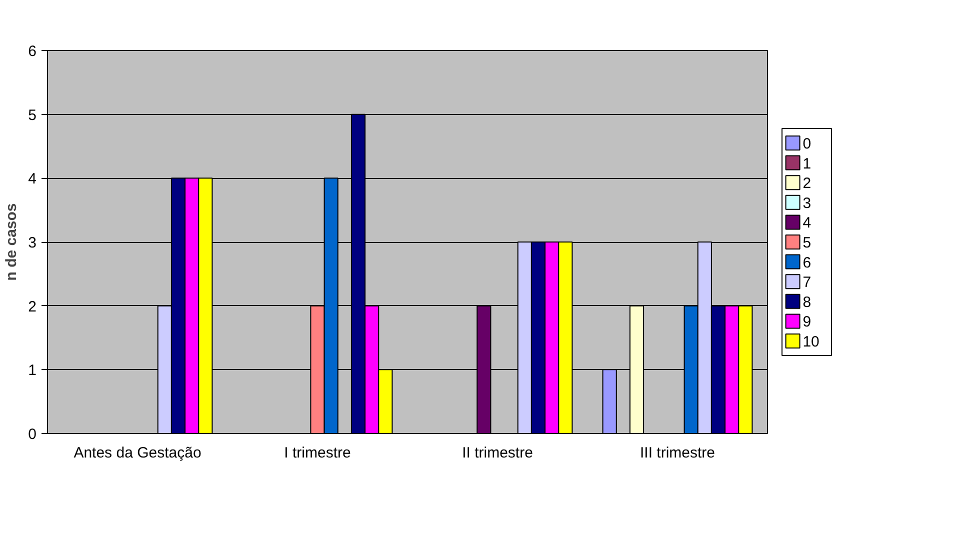 This screenshot has height=541, width=954. I want to click on legend-label: 8, so click(807, 302).